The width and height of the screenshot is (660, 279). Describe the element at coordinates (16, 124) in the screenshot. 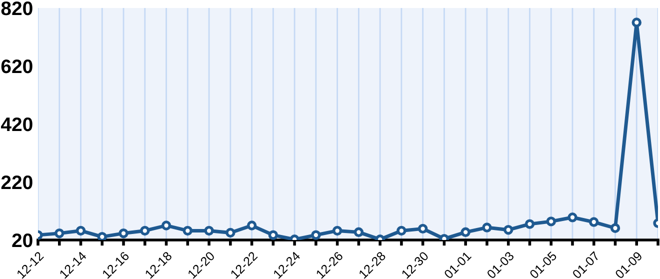

I see `y-tick-label: 420` at that location.